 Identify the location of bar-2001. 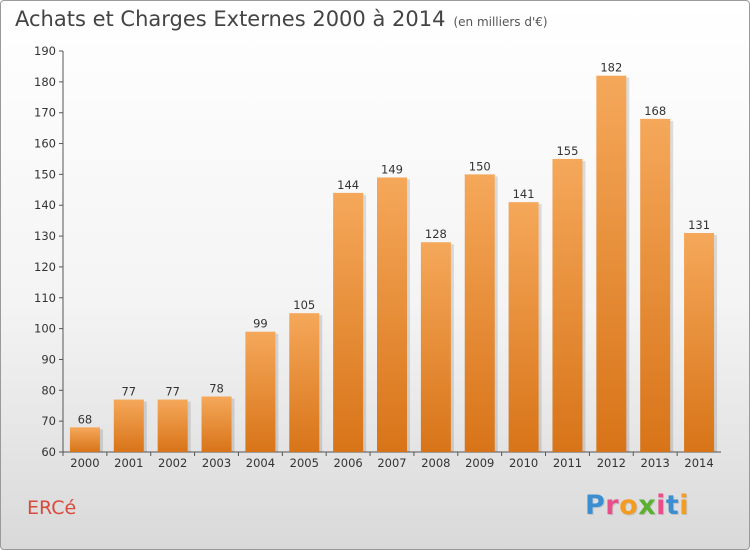
(128, 425).